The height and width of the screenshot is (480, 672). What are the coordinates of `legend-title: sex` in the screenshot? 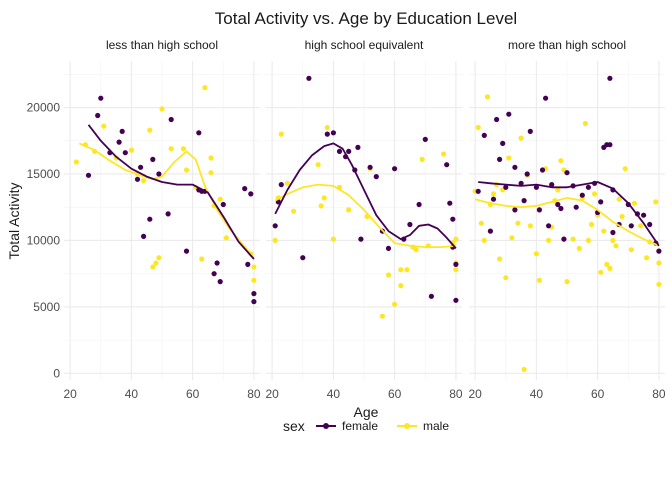 It's located at (294, 426).